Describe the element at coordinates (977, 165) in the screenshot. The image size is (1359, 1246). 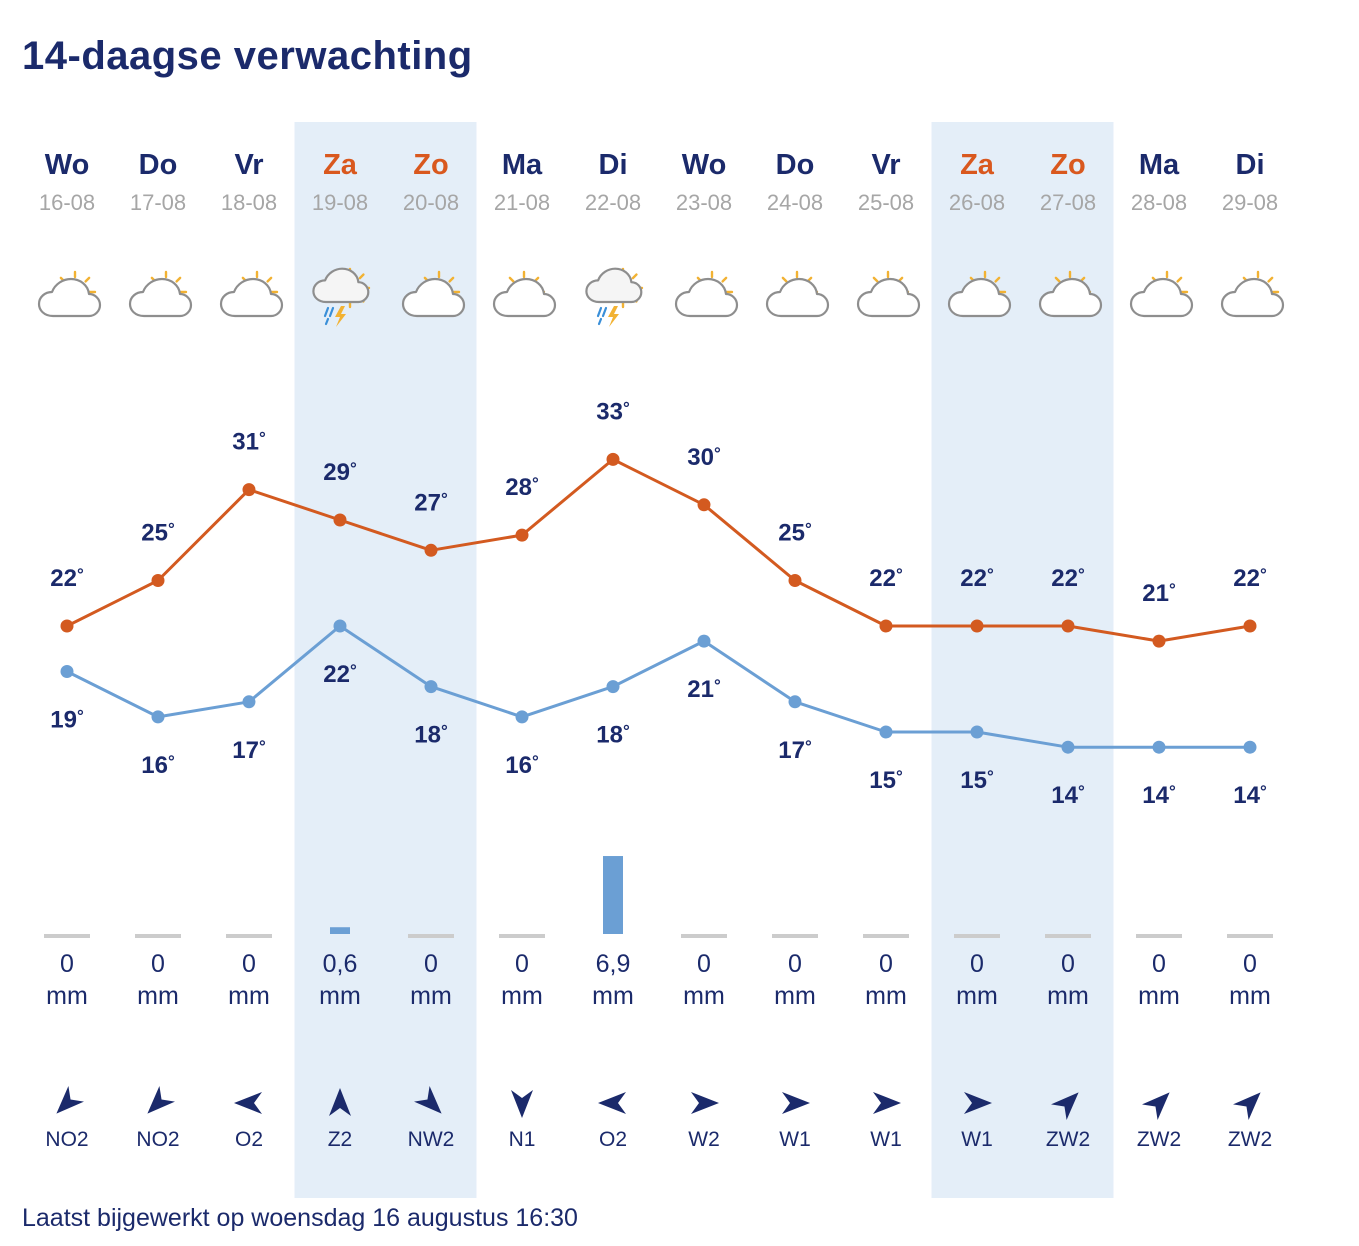
I see `day-name: Za` at that location.